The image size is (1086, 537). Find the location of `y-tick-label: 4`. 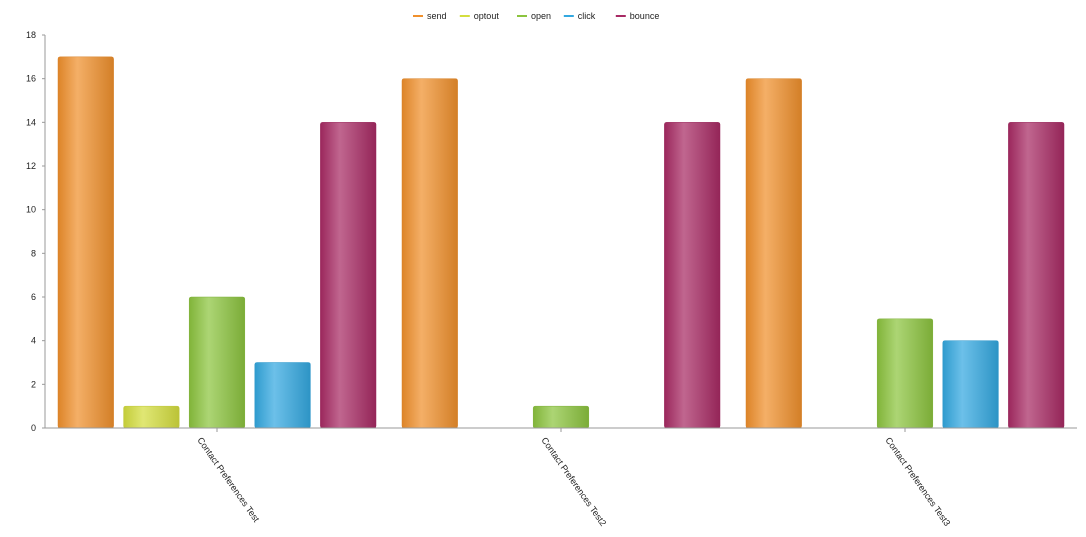

y-tick-label: 4 is located at coordinates (33, 341).